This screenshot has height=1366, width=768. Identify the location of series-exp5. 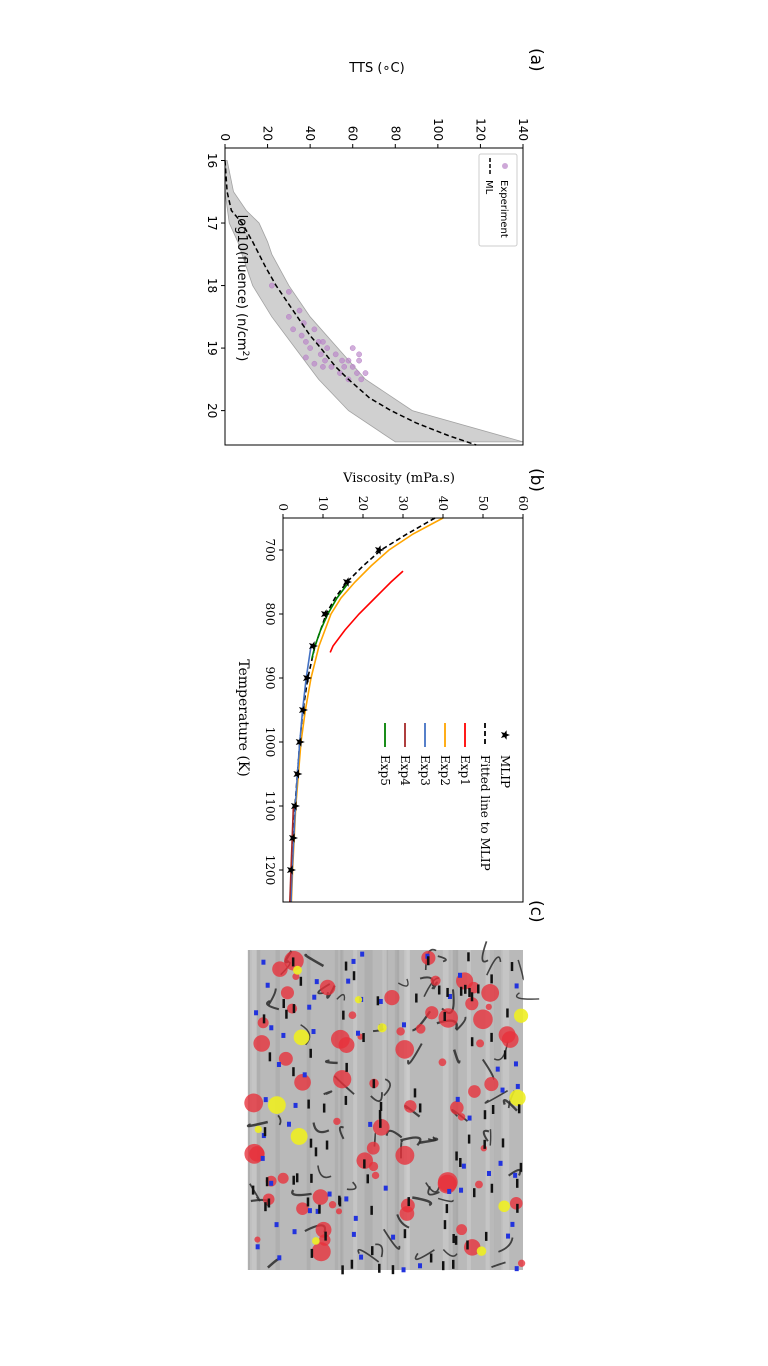
(330, 620).